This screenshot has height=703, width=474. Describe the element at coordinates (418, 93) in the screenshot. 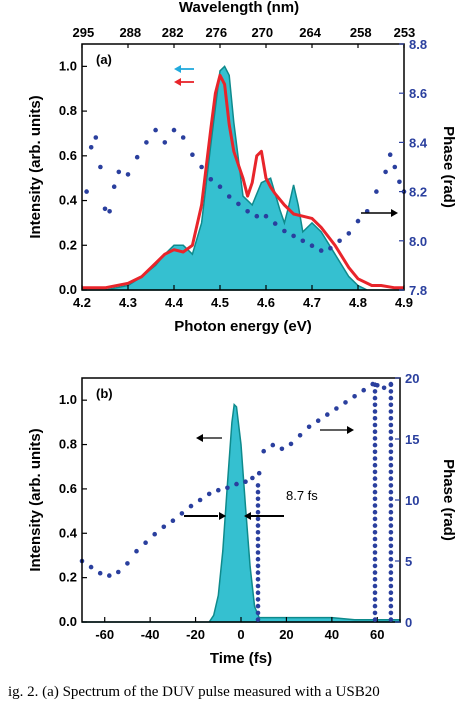

I see `panel-a-y2-tick-label: 8.6` at that location.